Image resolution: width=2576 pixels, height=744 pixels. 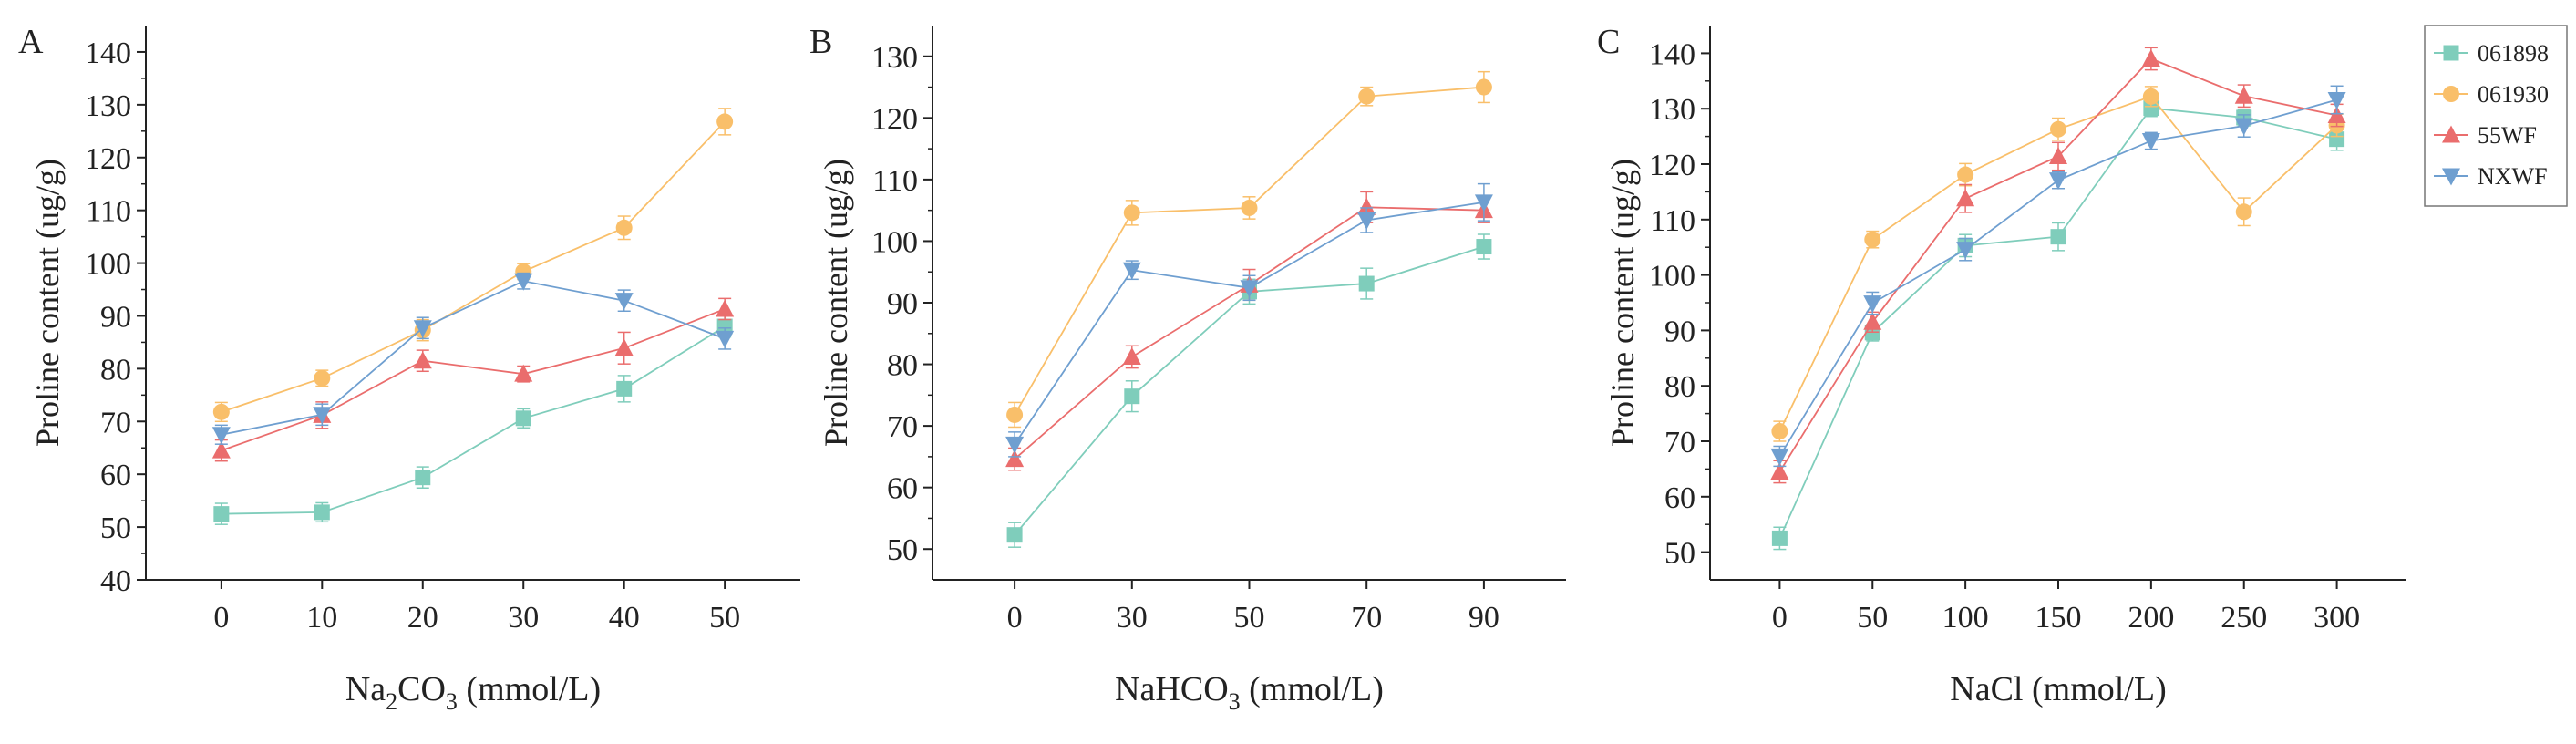 I want to click on x-axis-label-part: CO, so click(x=421, y=689).